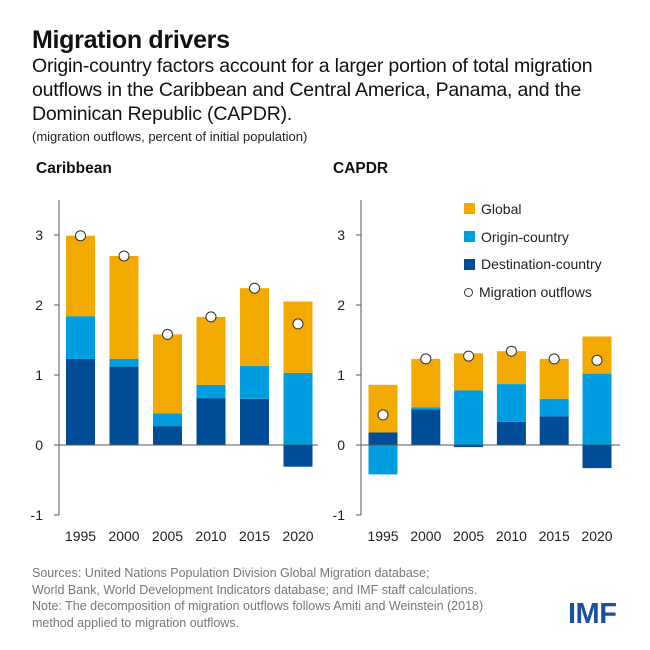 This screenshot has height=650, width=650. I want to click on panel-title-caribbean: Caribbean, so click(74, 168).